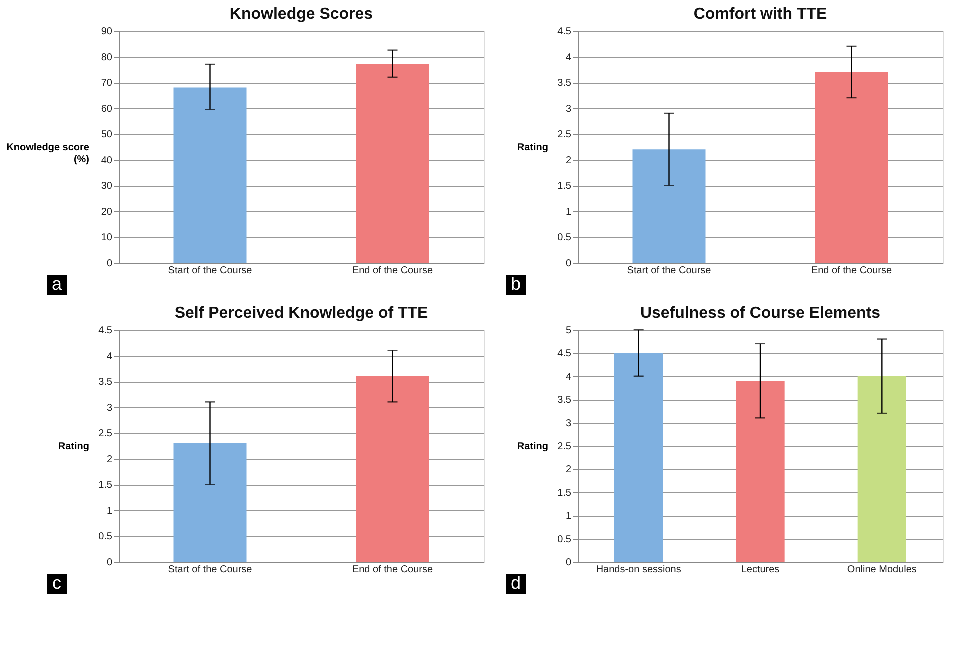 This screenshot has height=647, width=966. Describe the element at coordinates (516, 284) in the screenshot. I see `text: b` at that location.